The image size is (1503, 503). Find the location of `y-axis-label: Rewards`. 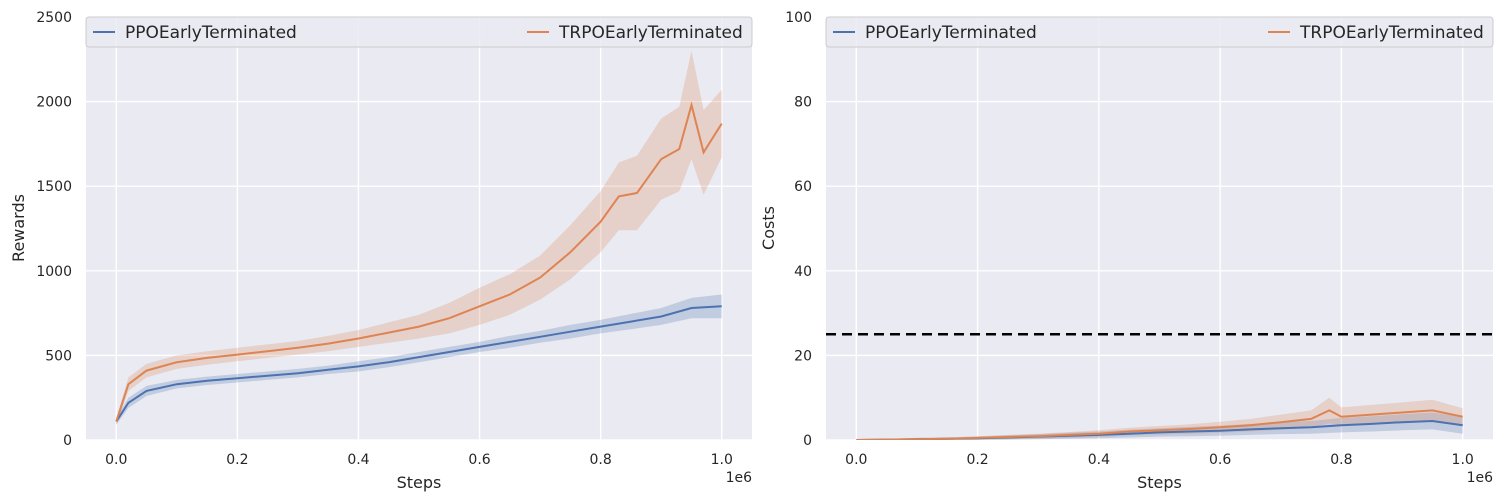

y-axis-label: Rewards is located at coordinates (18, 228).